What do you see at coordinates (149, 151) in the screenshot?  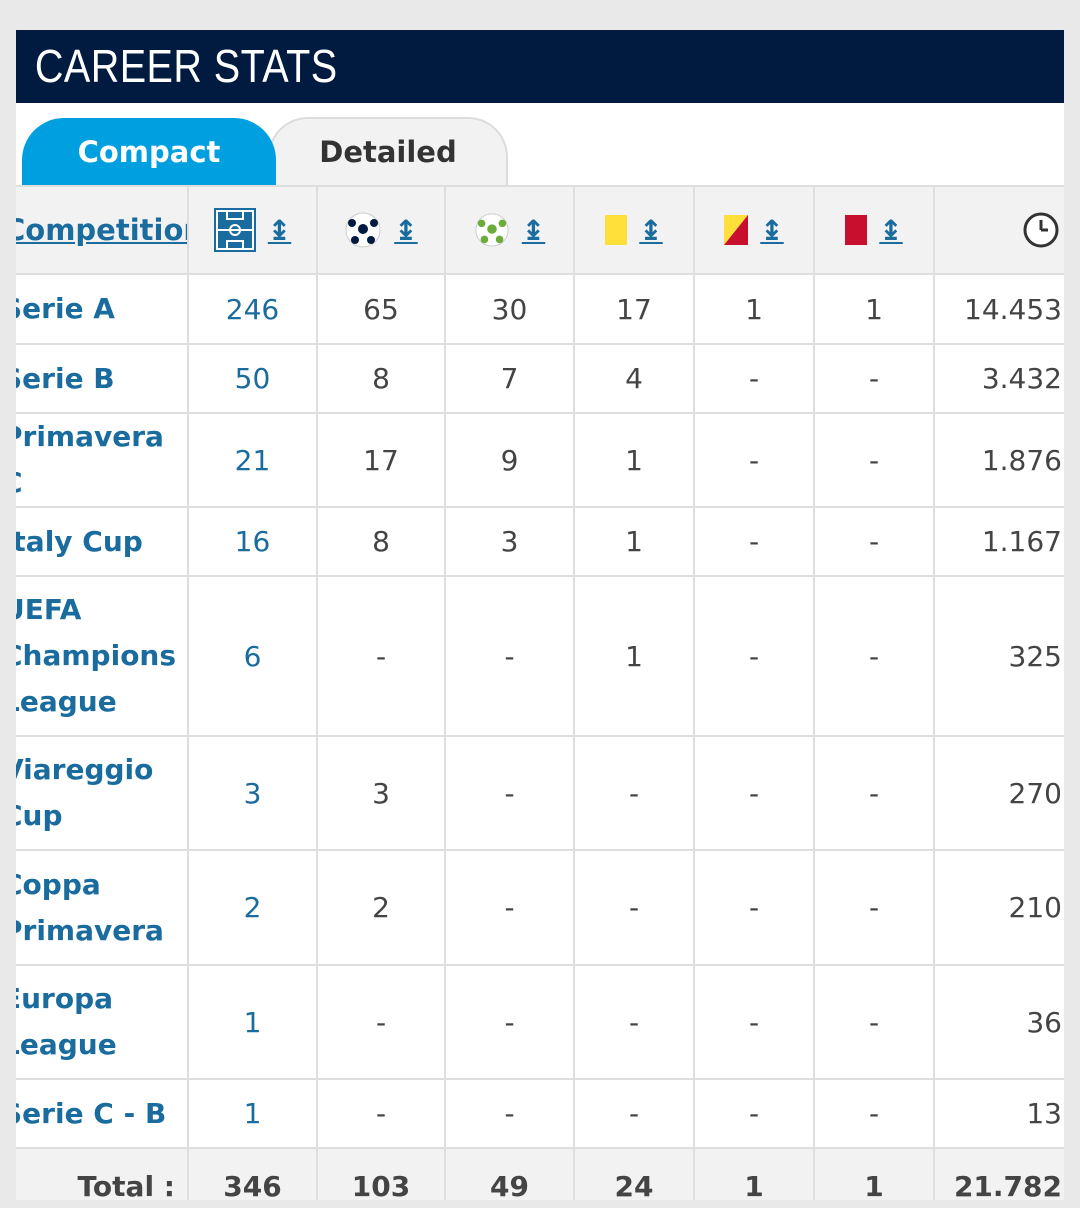 I see `tab-compact: Compact` at bounding box center [149, 151].